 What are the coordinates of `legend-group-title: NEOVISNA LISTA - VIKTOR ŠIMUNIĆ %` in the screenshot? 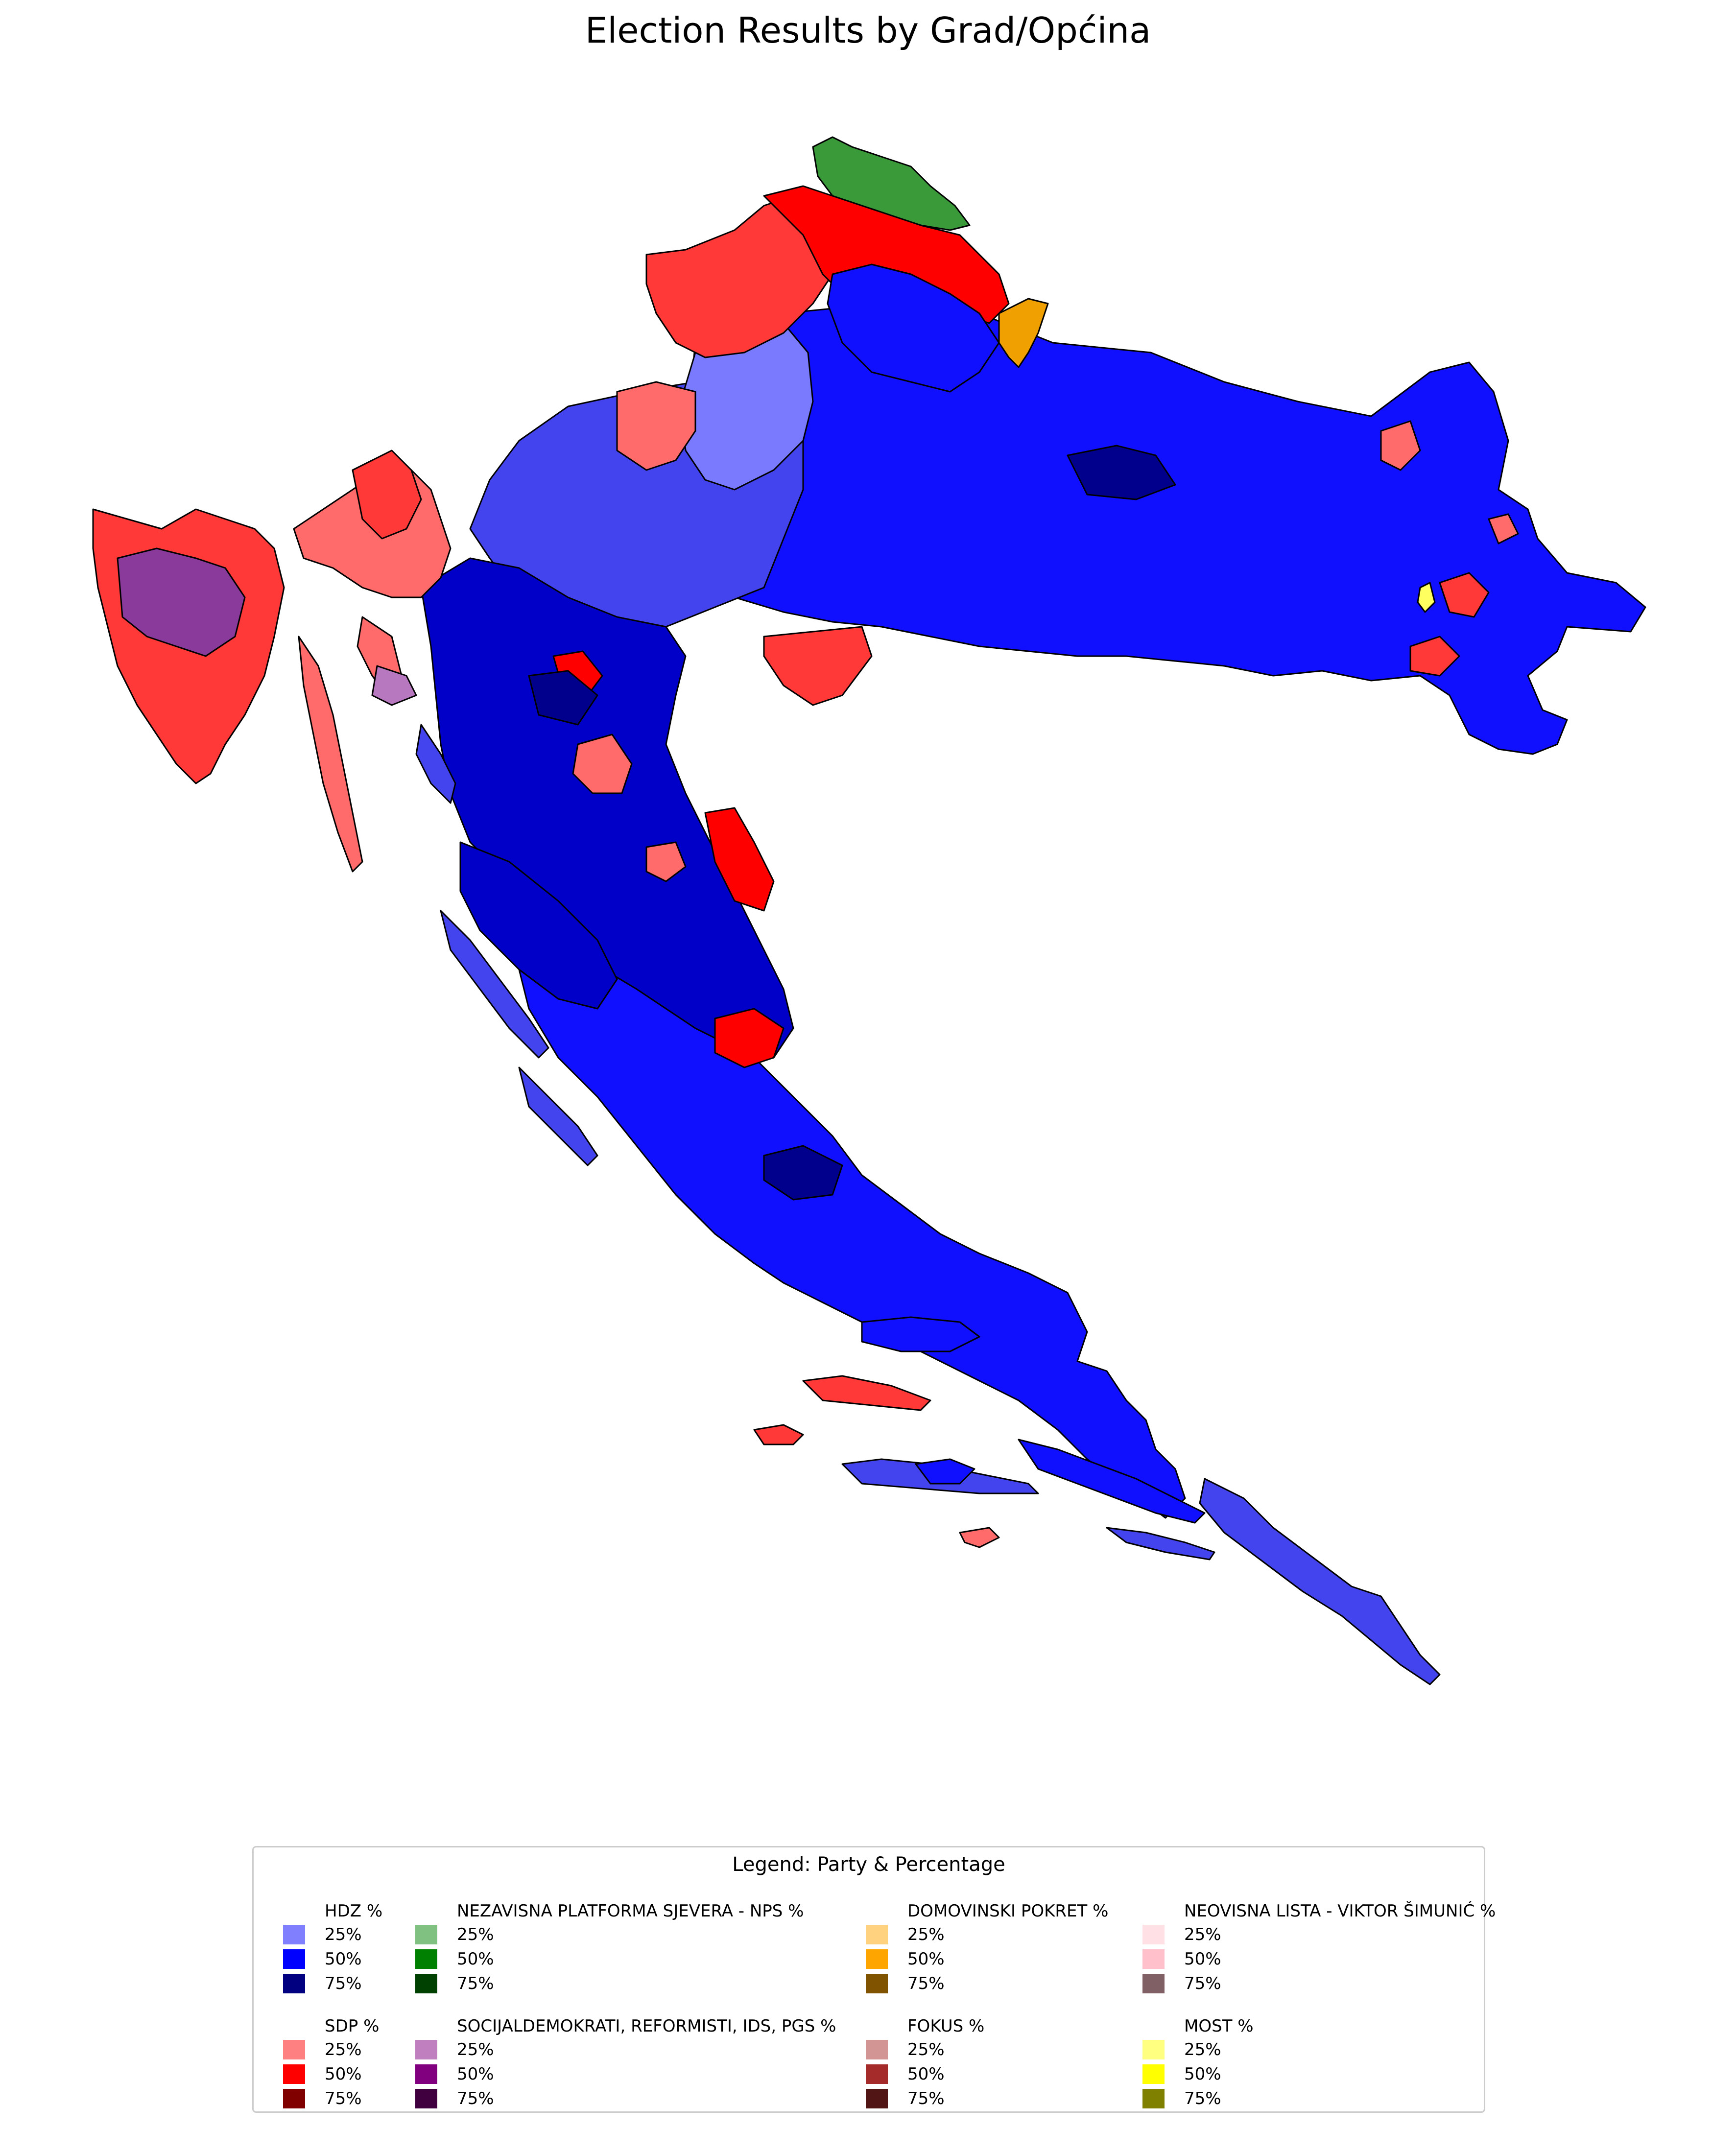 It's located at (1340, 1911).